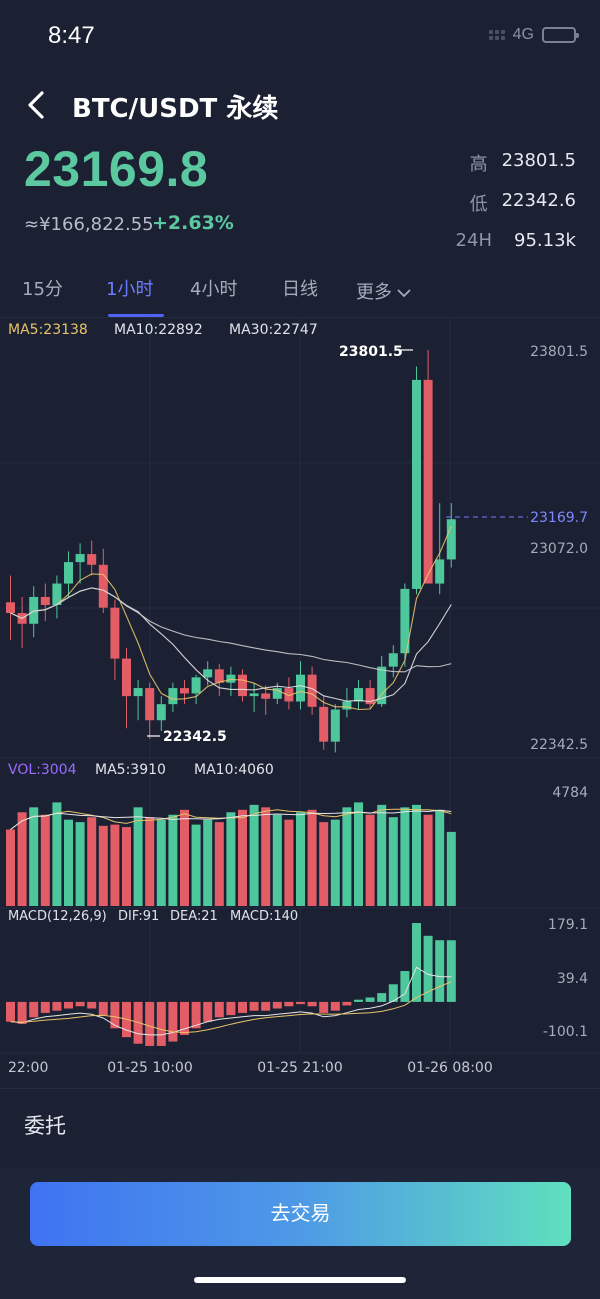 The height and width of the screenshot is (1299, 600). I want to click on signal-icon, so click(496, 35).